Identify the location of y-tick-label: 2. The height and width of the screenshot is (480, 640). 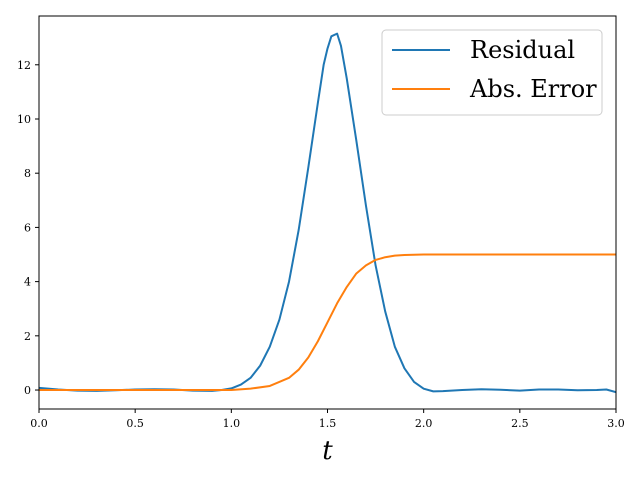
(27, 336).